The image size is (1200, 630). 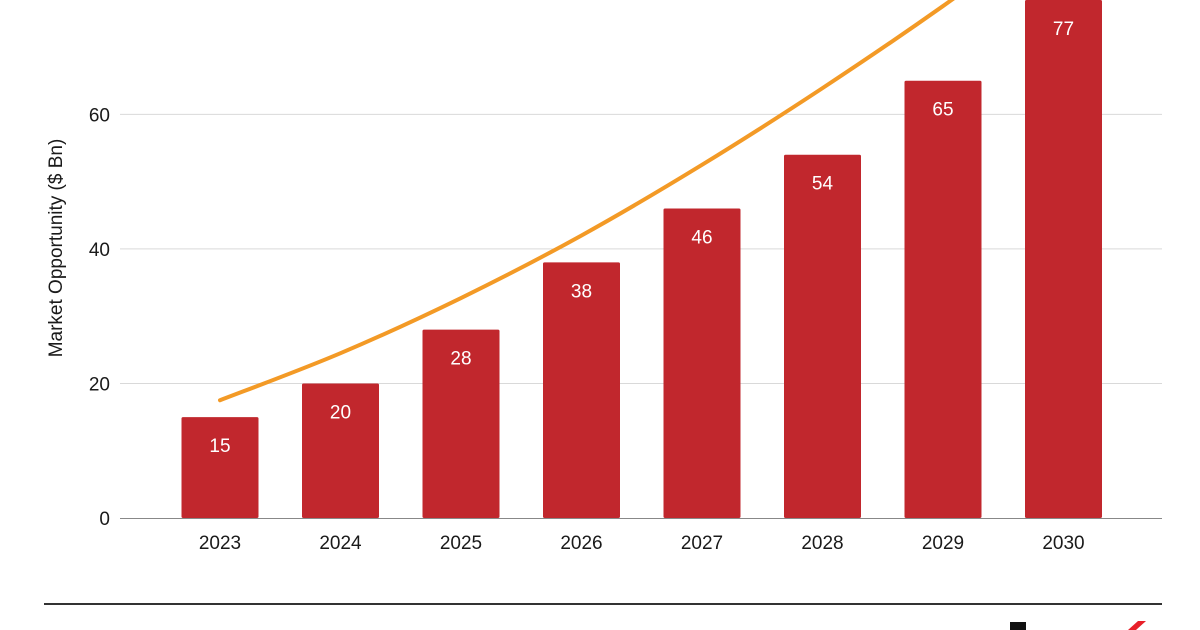 I want to click on y-tick-label: 0, so click(x=104, y=519).